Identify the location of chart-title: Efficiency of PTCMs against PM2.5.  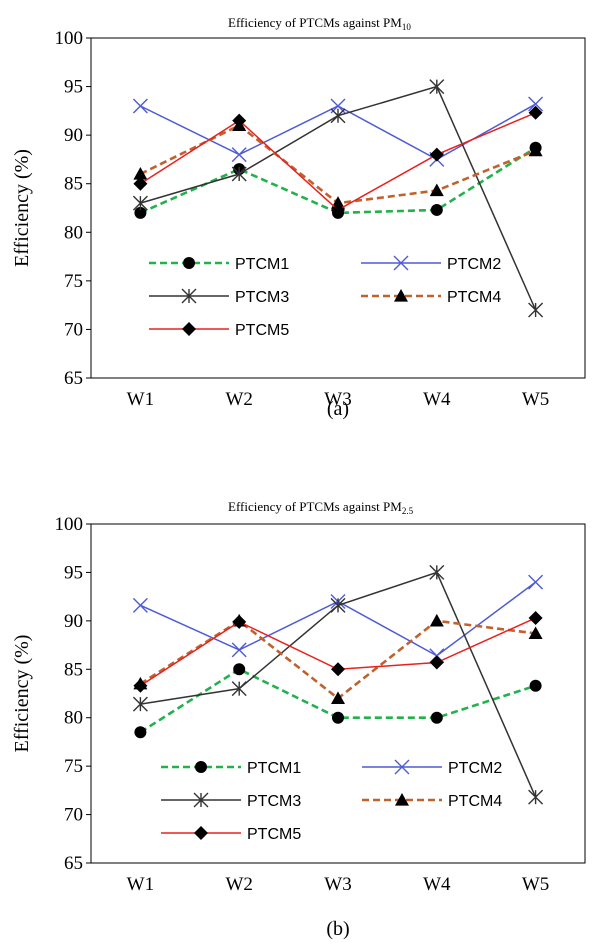
(321, 507).